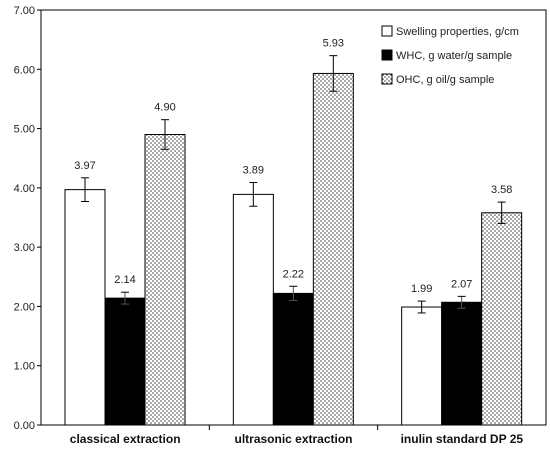  Describe the element at coordinates (457, 32) in the screenshot. I see `legend-label: Swelling properties, g/cm` at that location.